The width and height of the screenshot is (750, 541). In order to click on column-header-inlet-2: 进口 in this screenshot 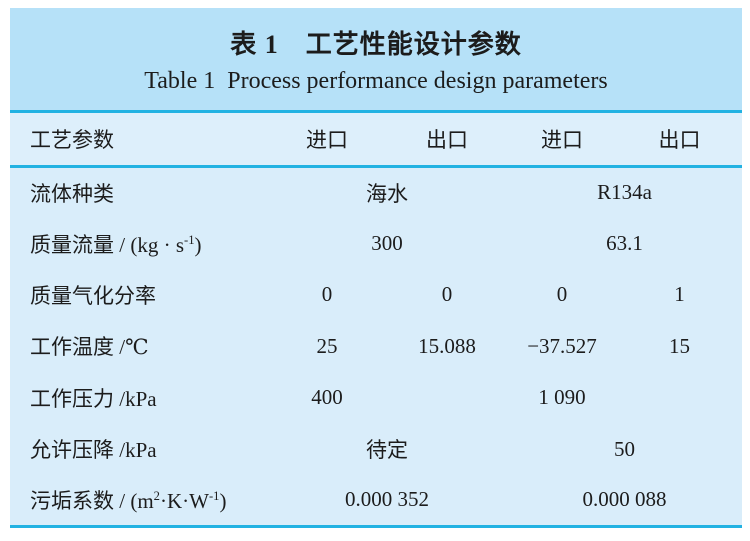, I will do `click(562, 140)`.